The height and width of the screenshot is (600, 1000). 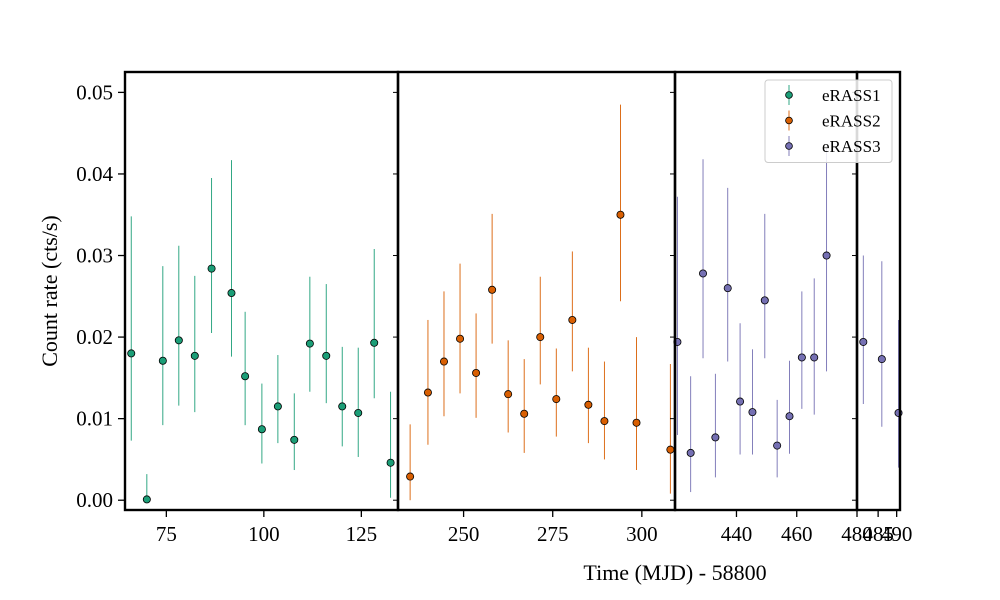 I want to click on x-tick-label: 490, so click(x=897, y=534).